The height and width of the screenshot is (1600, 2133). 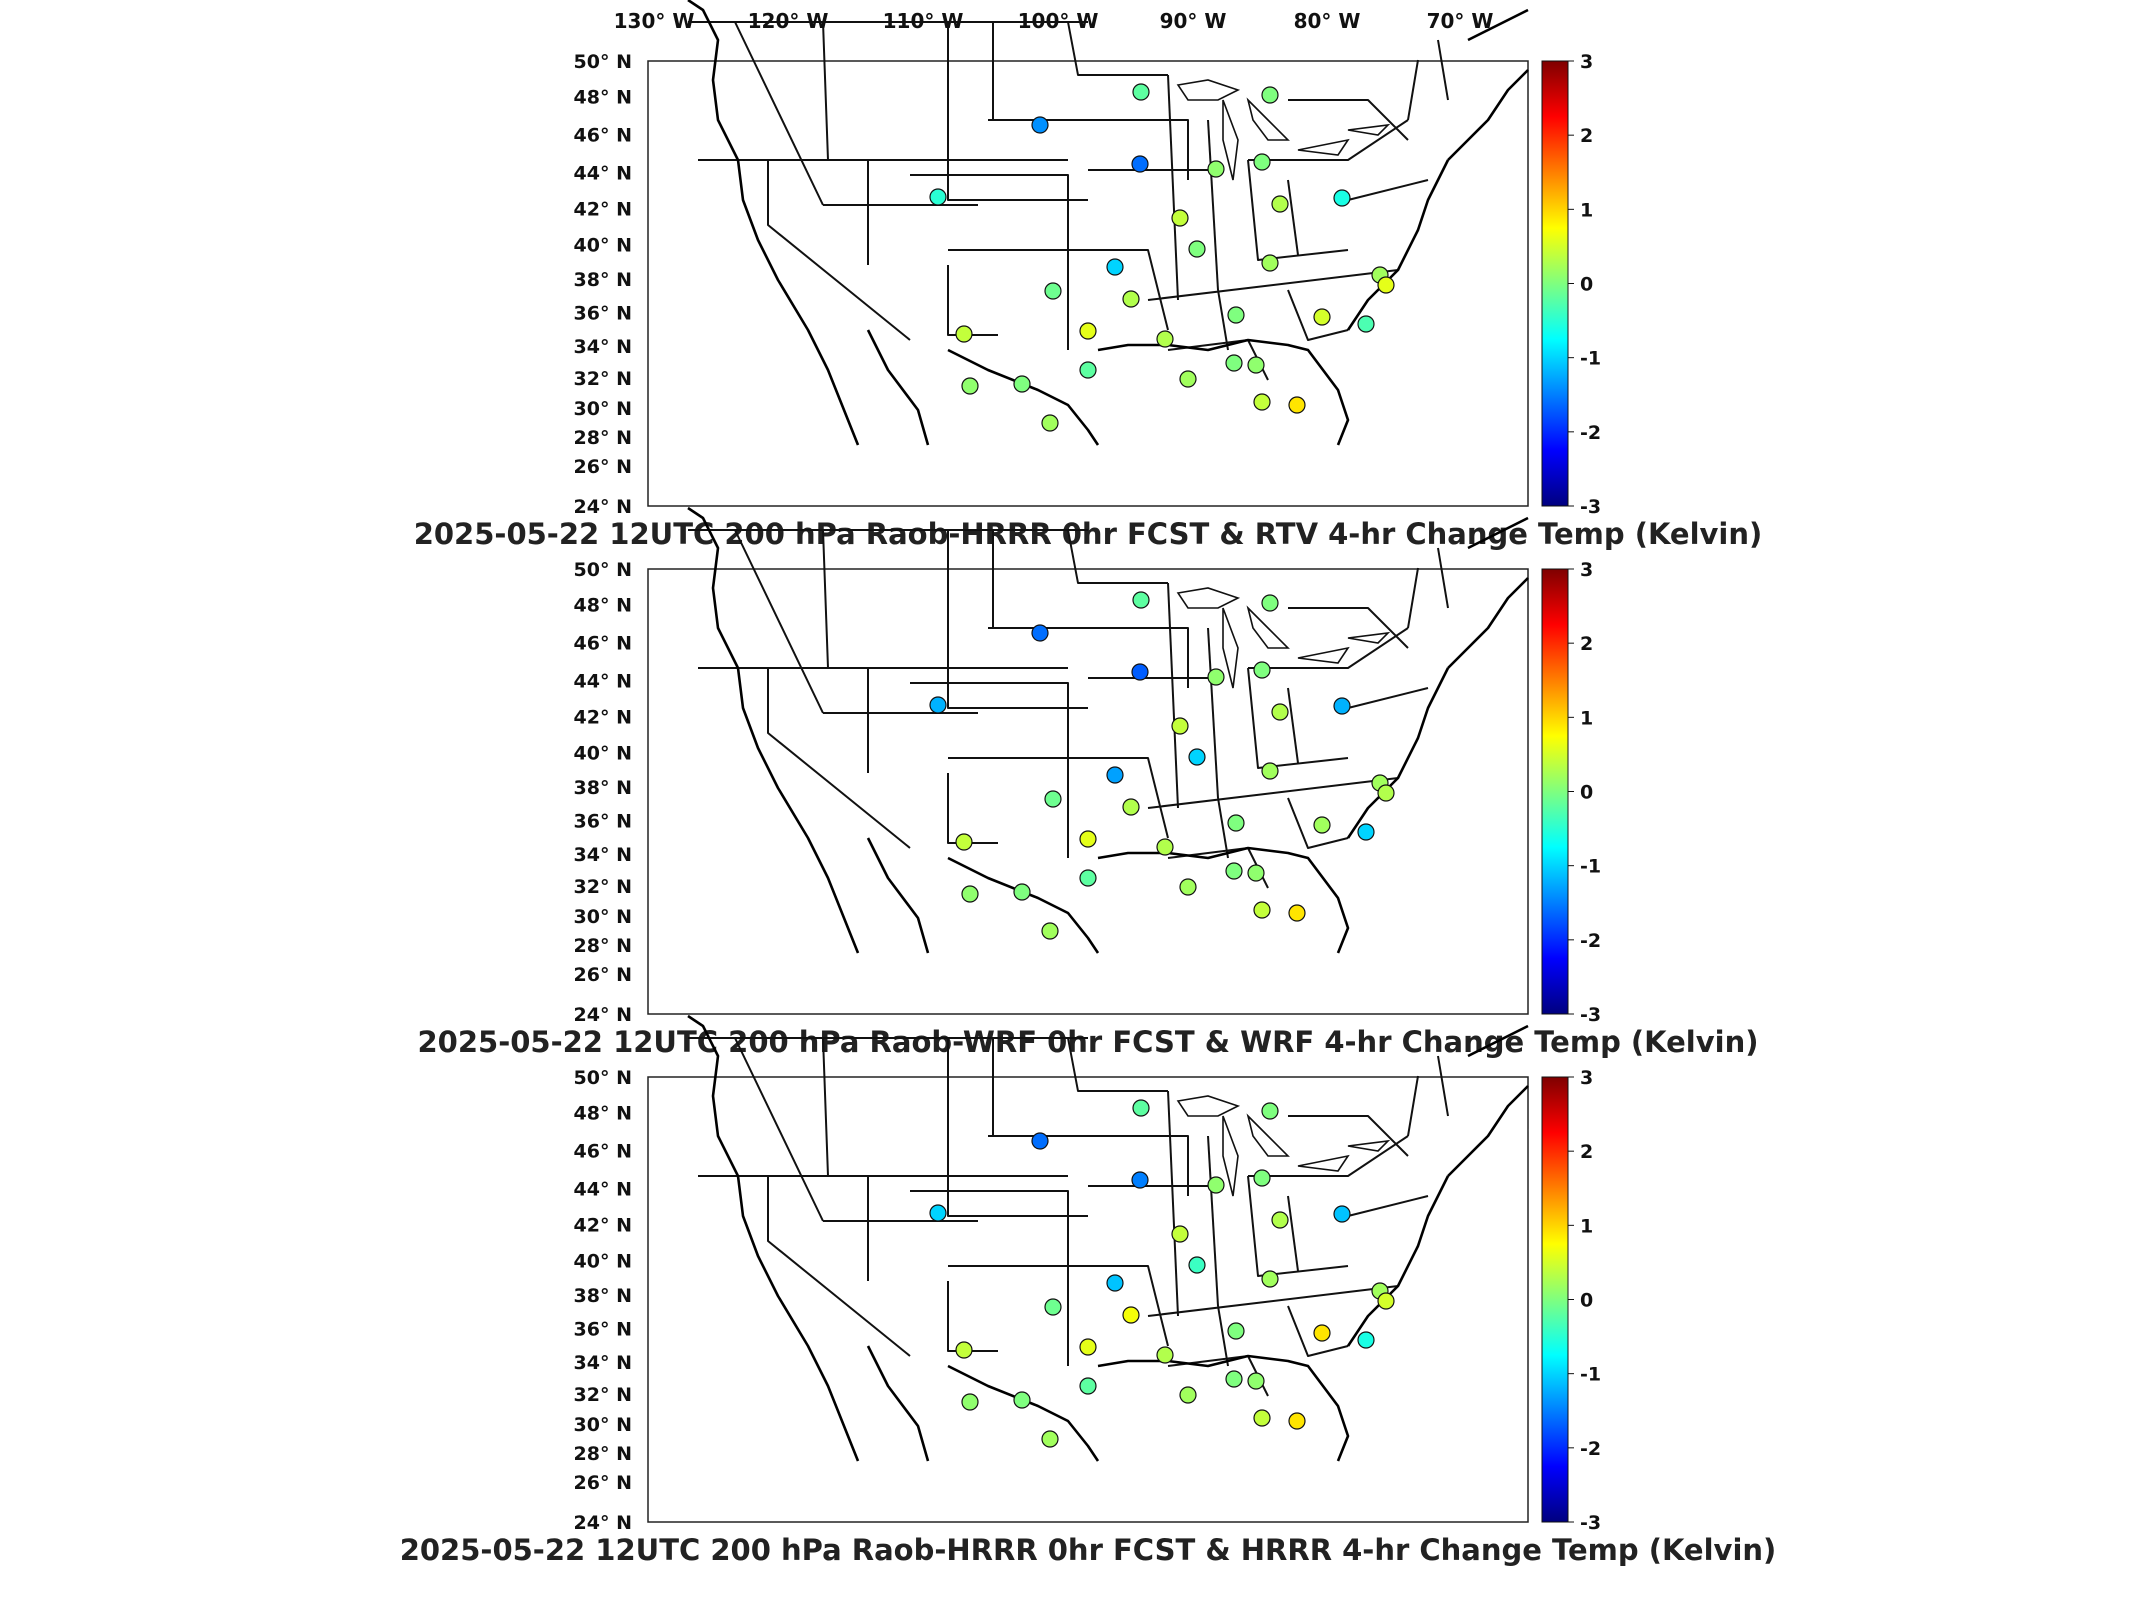 I want to click on lon-label: 90° W, so click(x=1193, y=21).